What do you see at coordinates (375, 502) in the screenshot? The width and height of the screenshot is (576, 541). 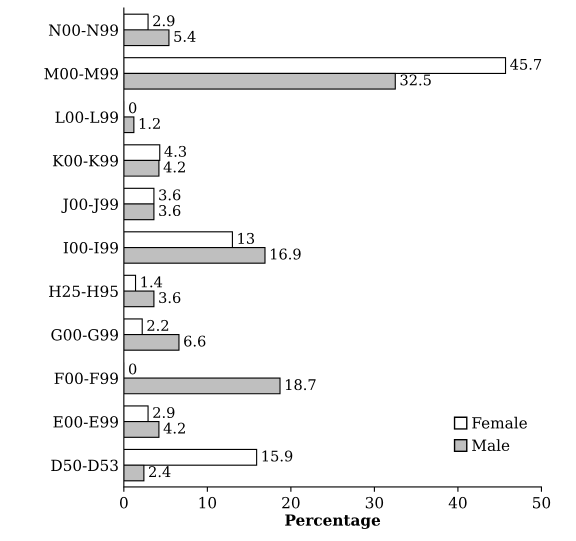 I see `x-tick-label: 30` at bounding box center [375, 502].